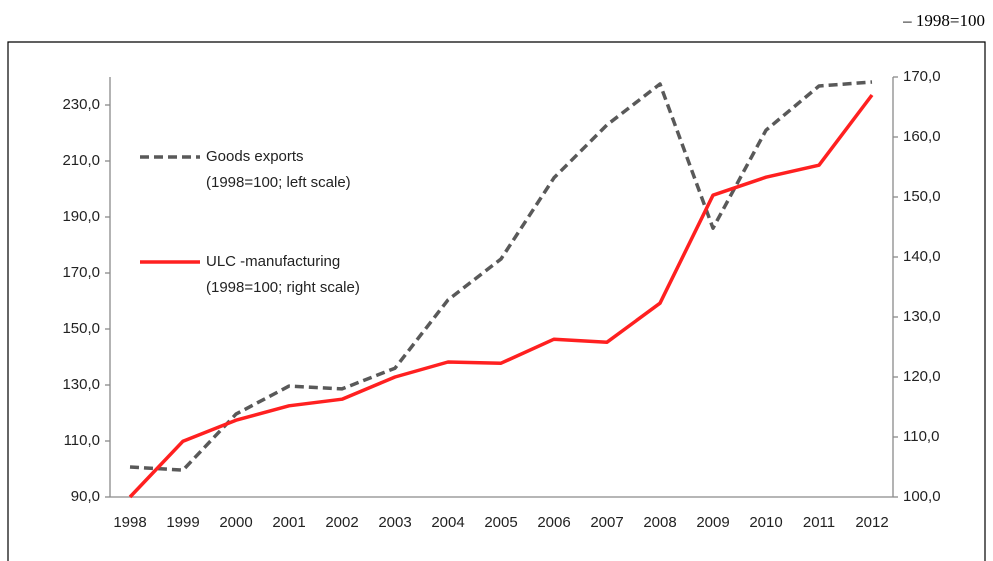  I want to click on x-tick-label: 2005, so click(500, 522).